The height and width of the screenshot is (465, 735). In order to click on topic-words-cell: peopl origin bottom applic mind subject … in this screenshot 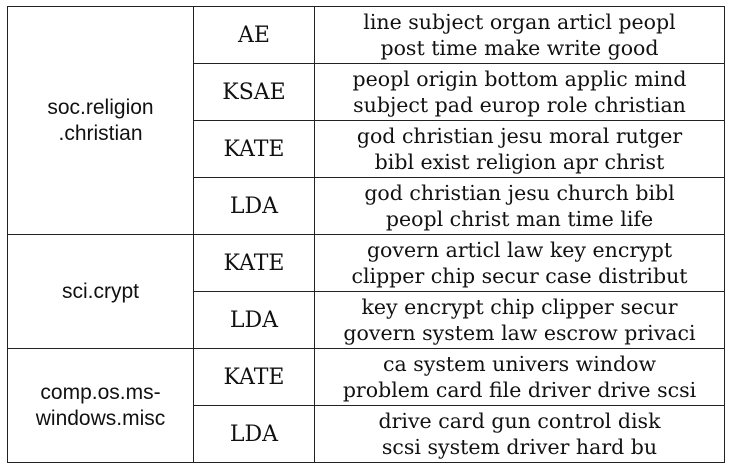, I will do `click(519, 92)`.